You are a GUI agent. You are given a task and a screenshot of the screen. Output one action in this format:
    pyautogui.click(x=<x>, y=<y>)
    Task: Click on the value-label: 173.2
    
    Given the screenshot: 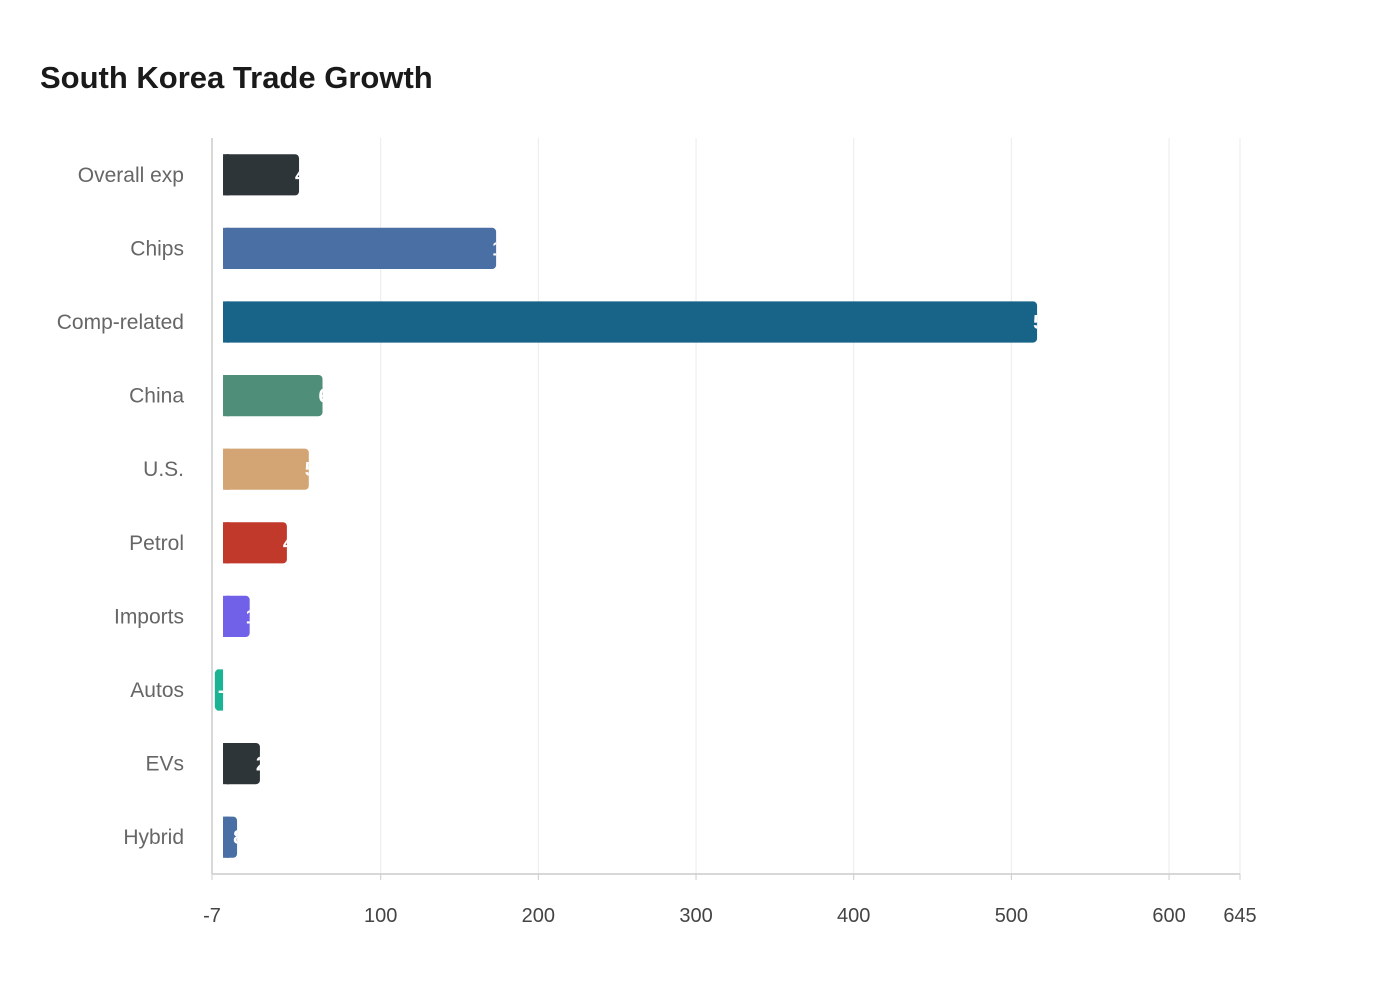 What is the action you would take?
    pyautogui.click(x=517, y=249)
    